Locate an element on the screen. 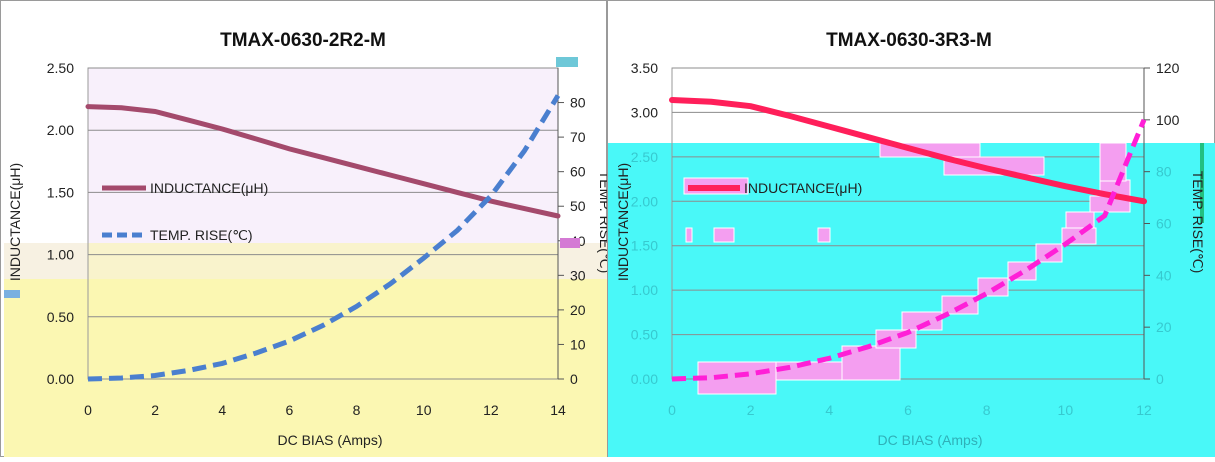  c2-left-tick-label: 0.00 is located at coordinates (644, 379).